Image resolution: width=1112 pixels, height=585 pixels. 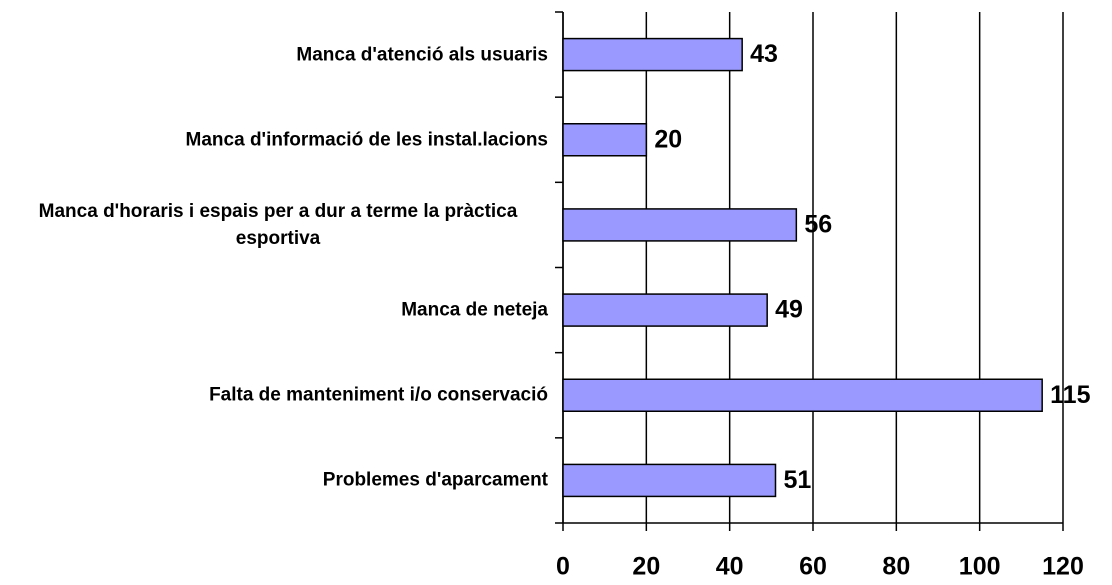 What do you see at coordinates (378, 395) in the screenshot?
I see `y-tick-label: Falta de manteniment i/o conservació` at bounding box center [378, 395].